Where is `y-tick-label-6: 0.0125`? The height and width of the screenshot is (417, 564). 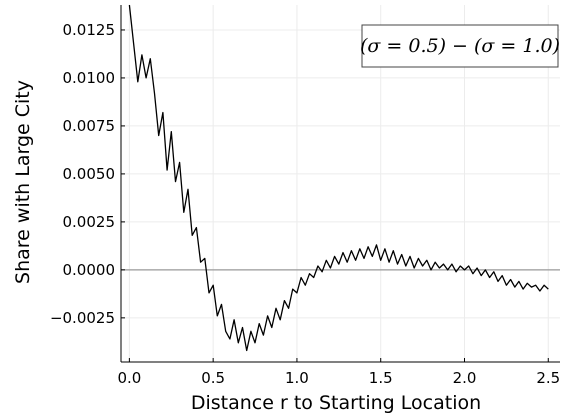 y-tick-label-6: 0.0125 is located at coordinates (89, 30).